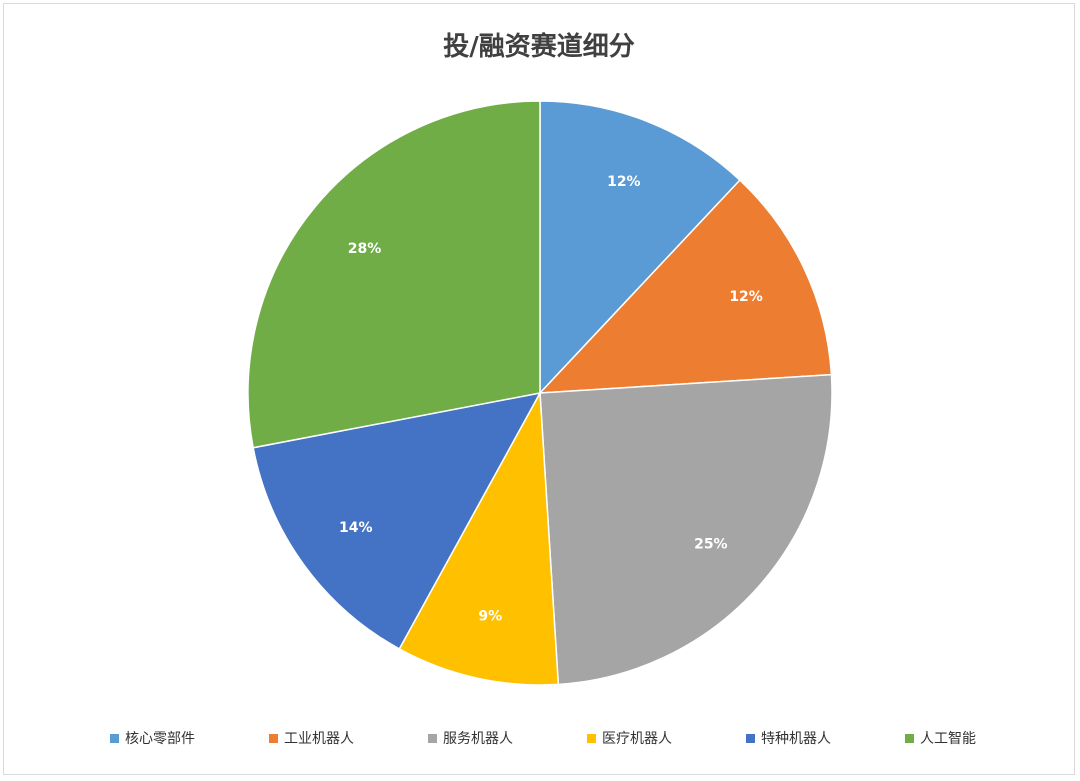  I want to click on data-label-6: 28%, so click(365, 249).